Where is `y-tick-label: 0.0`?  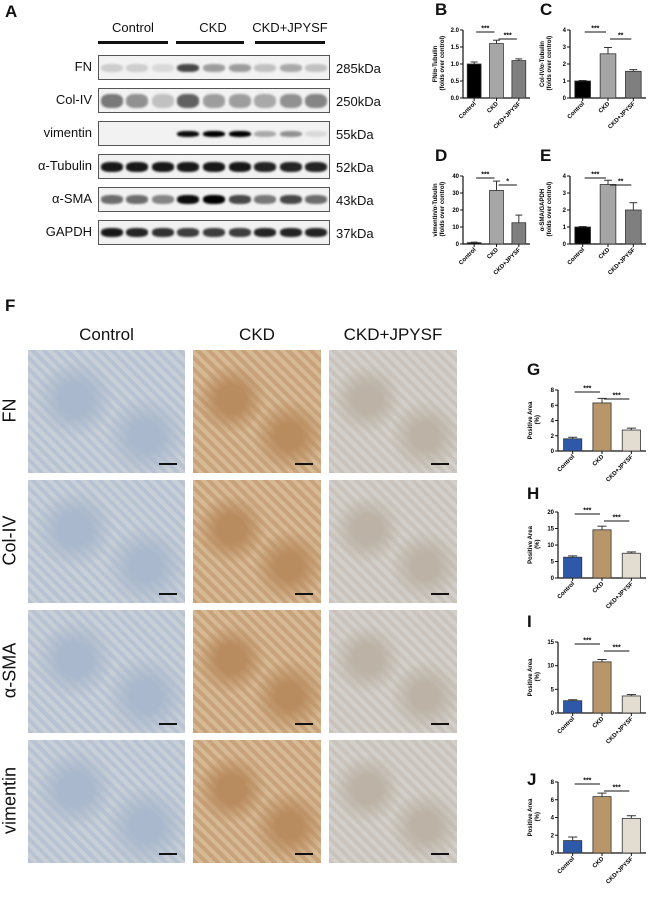
y-tick-label: 0.0 is located at coordinates (455, 99).